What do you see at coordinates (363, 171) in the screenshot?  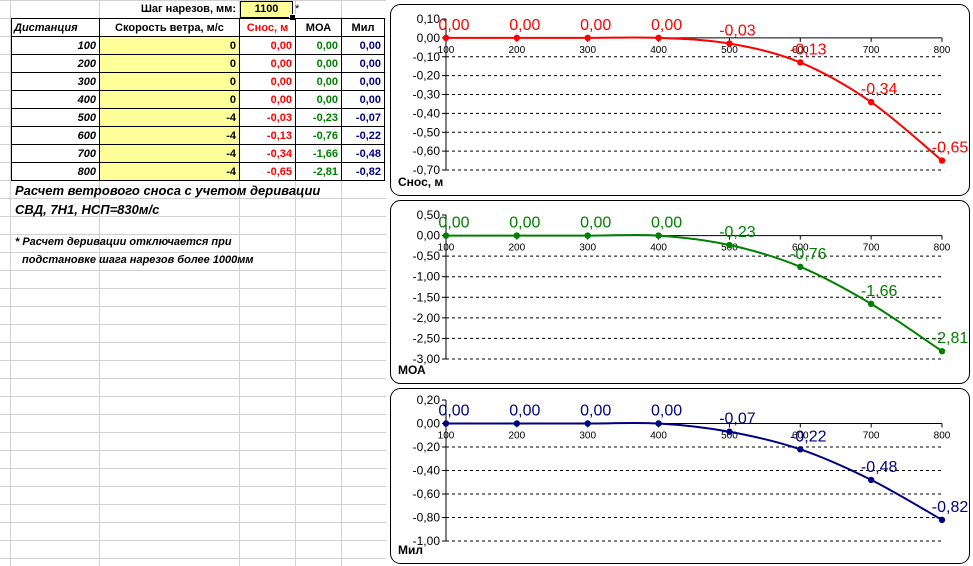 I see `cell-mil: -0,82` at bounding box center [363, 171].